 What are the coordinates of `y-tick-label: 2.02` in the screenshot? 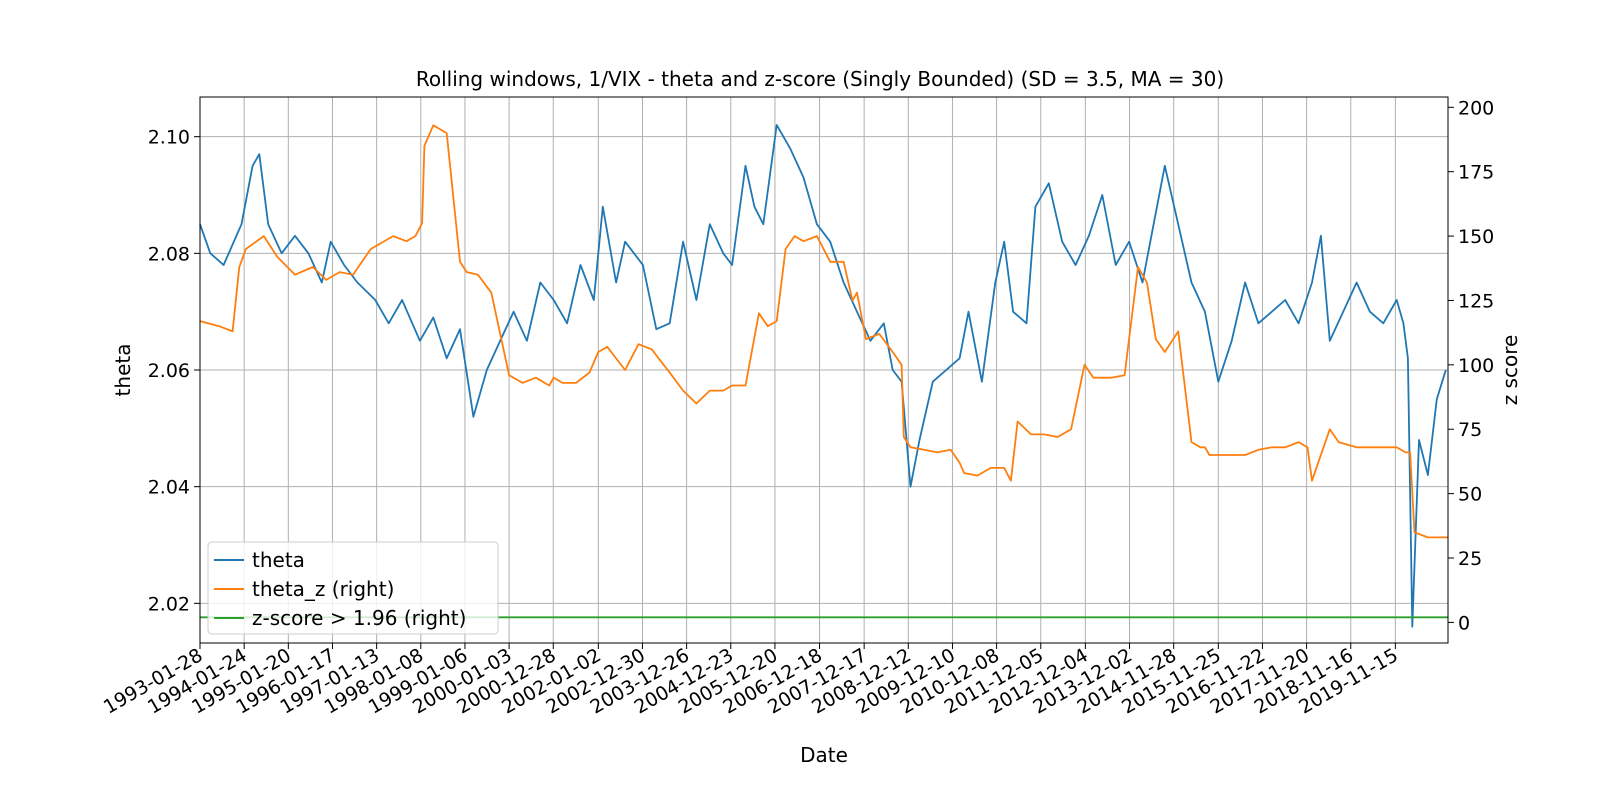 It's located at (169, 604).